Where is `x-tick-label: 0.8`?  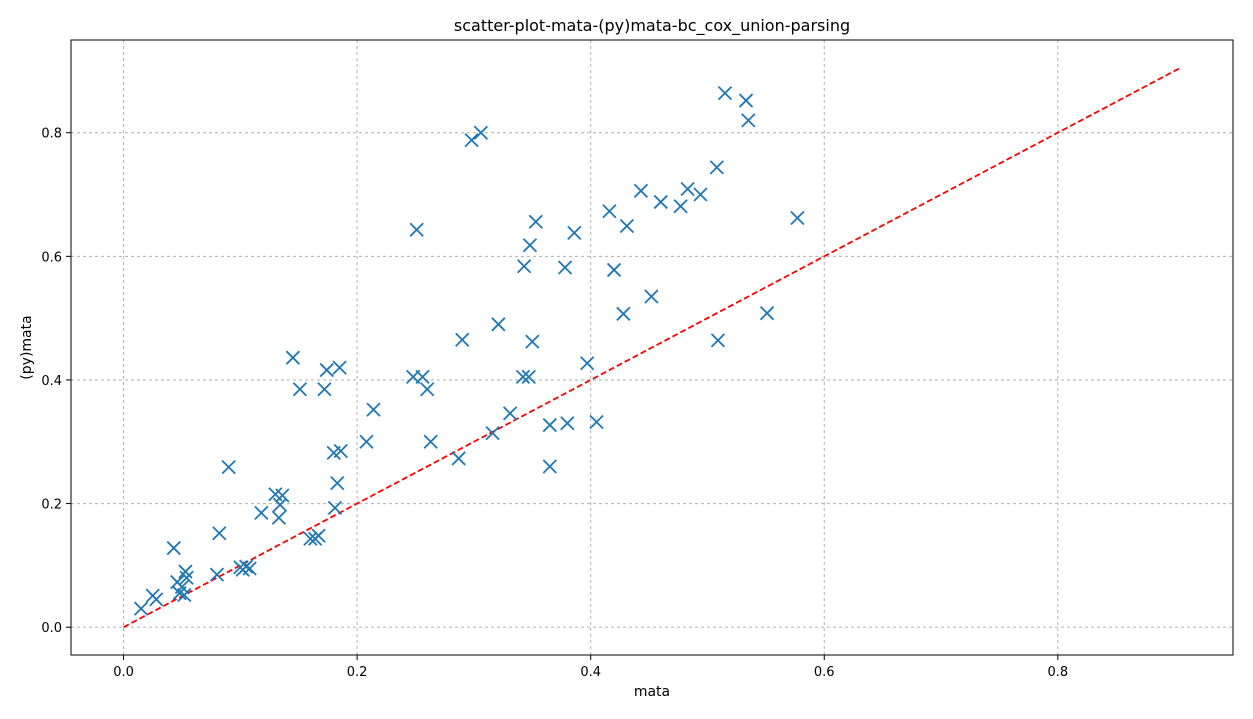 x-tick-label: 0.8 is located at coordinates (1057, 672).